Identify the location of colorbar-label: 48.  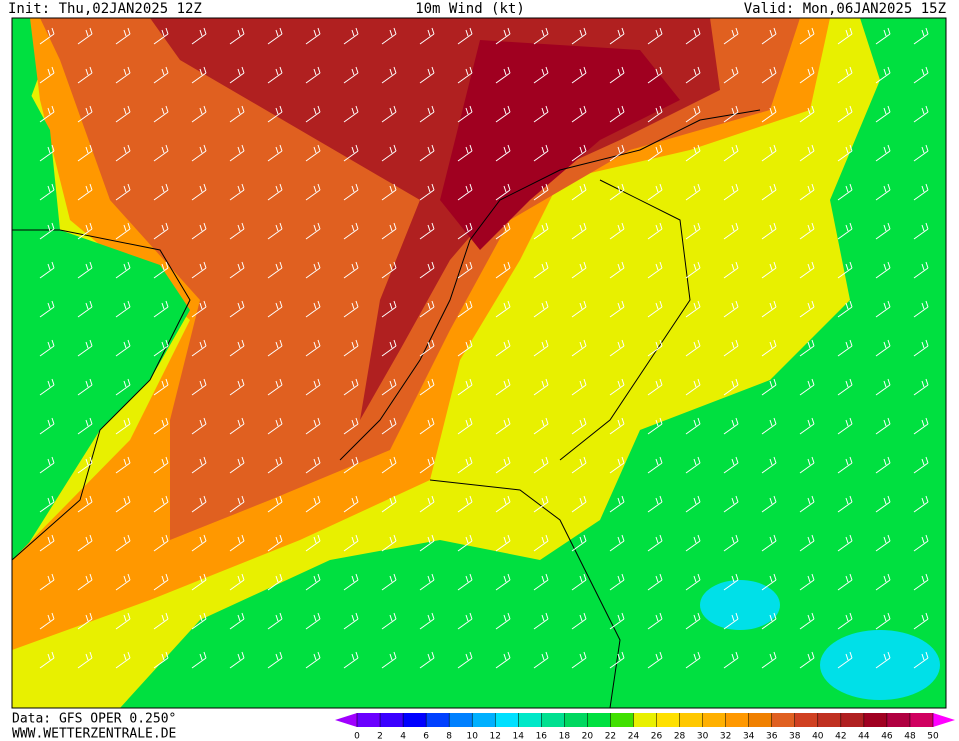
(910, 736).